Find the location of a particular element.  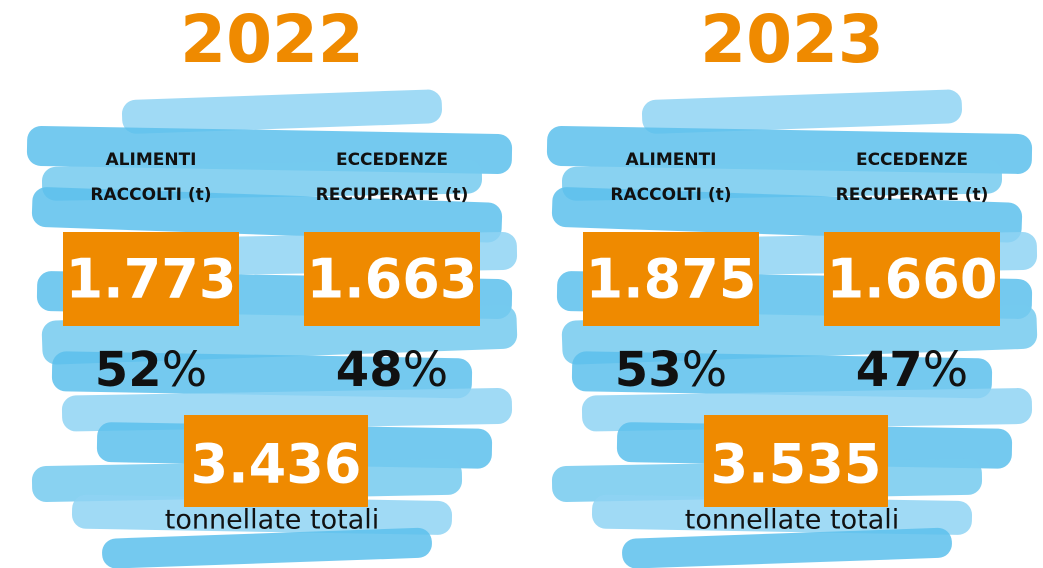

item-value: 1.663 is located at coordinates (392, 279).